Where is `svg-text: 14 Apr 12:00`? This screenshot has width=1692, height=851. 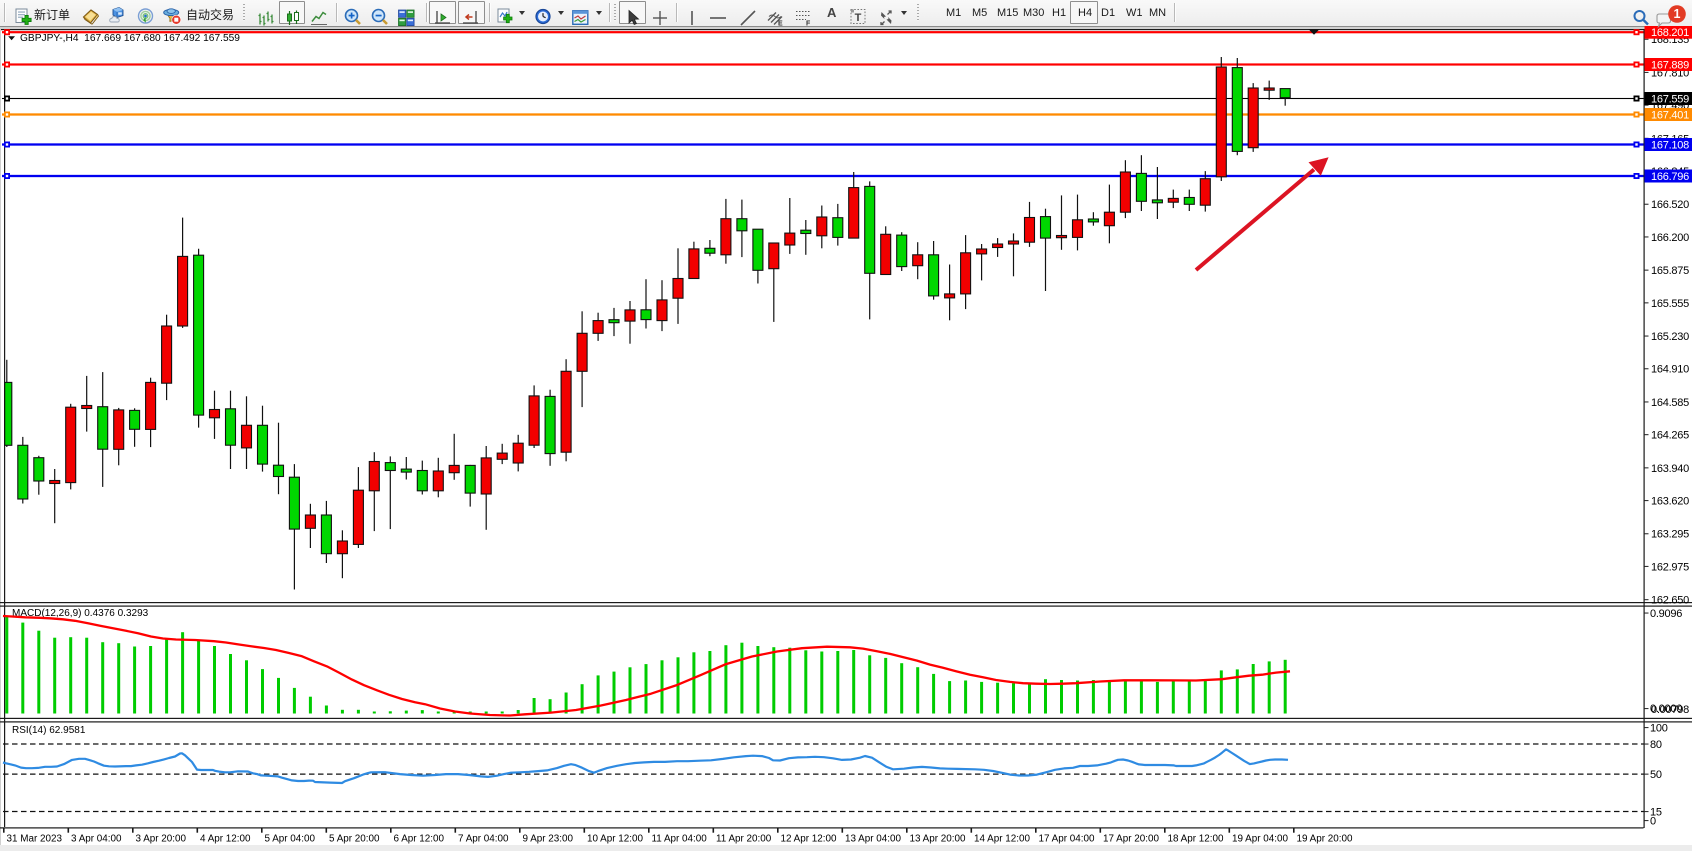
svg-text: 14 Apr 12:00 is located at coordinates (1002, 839).